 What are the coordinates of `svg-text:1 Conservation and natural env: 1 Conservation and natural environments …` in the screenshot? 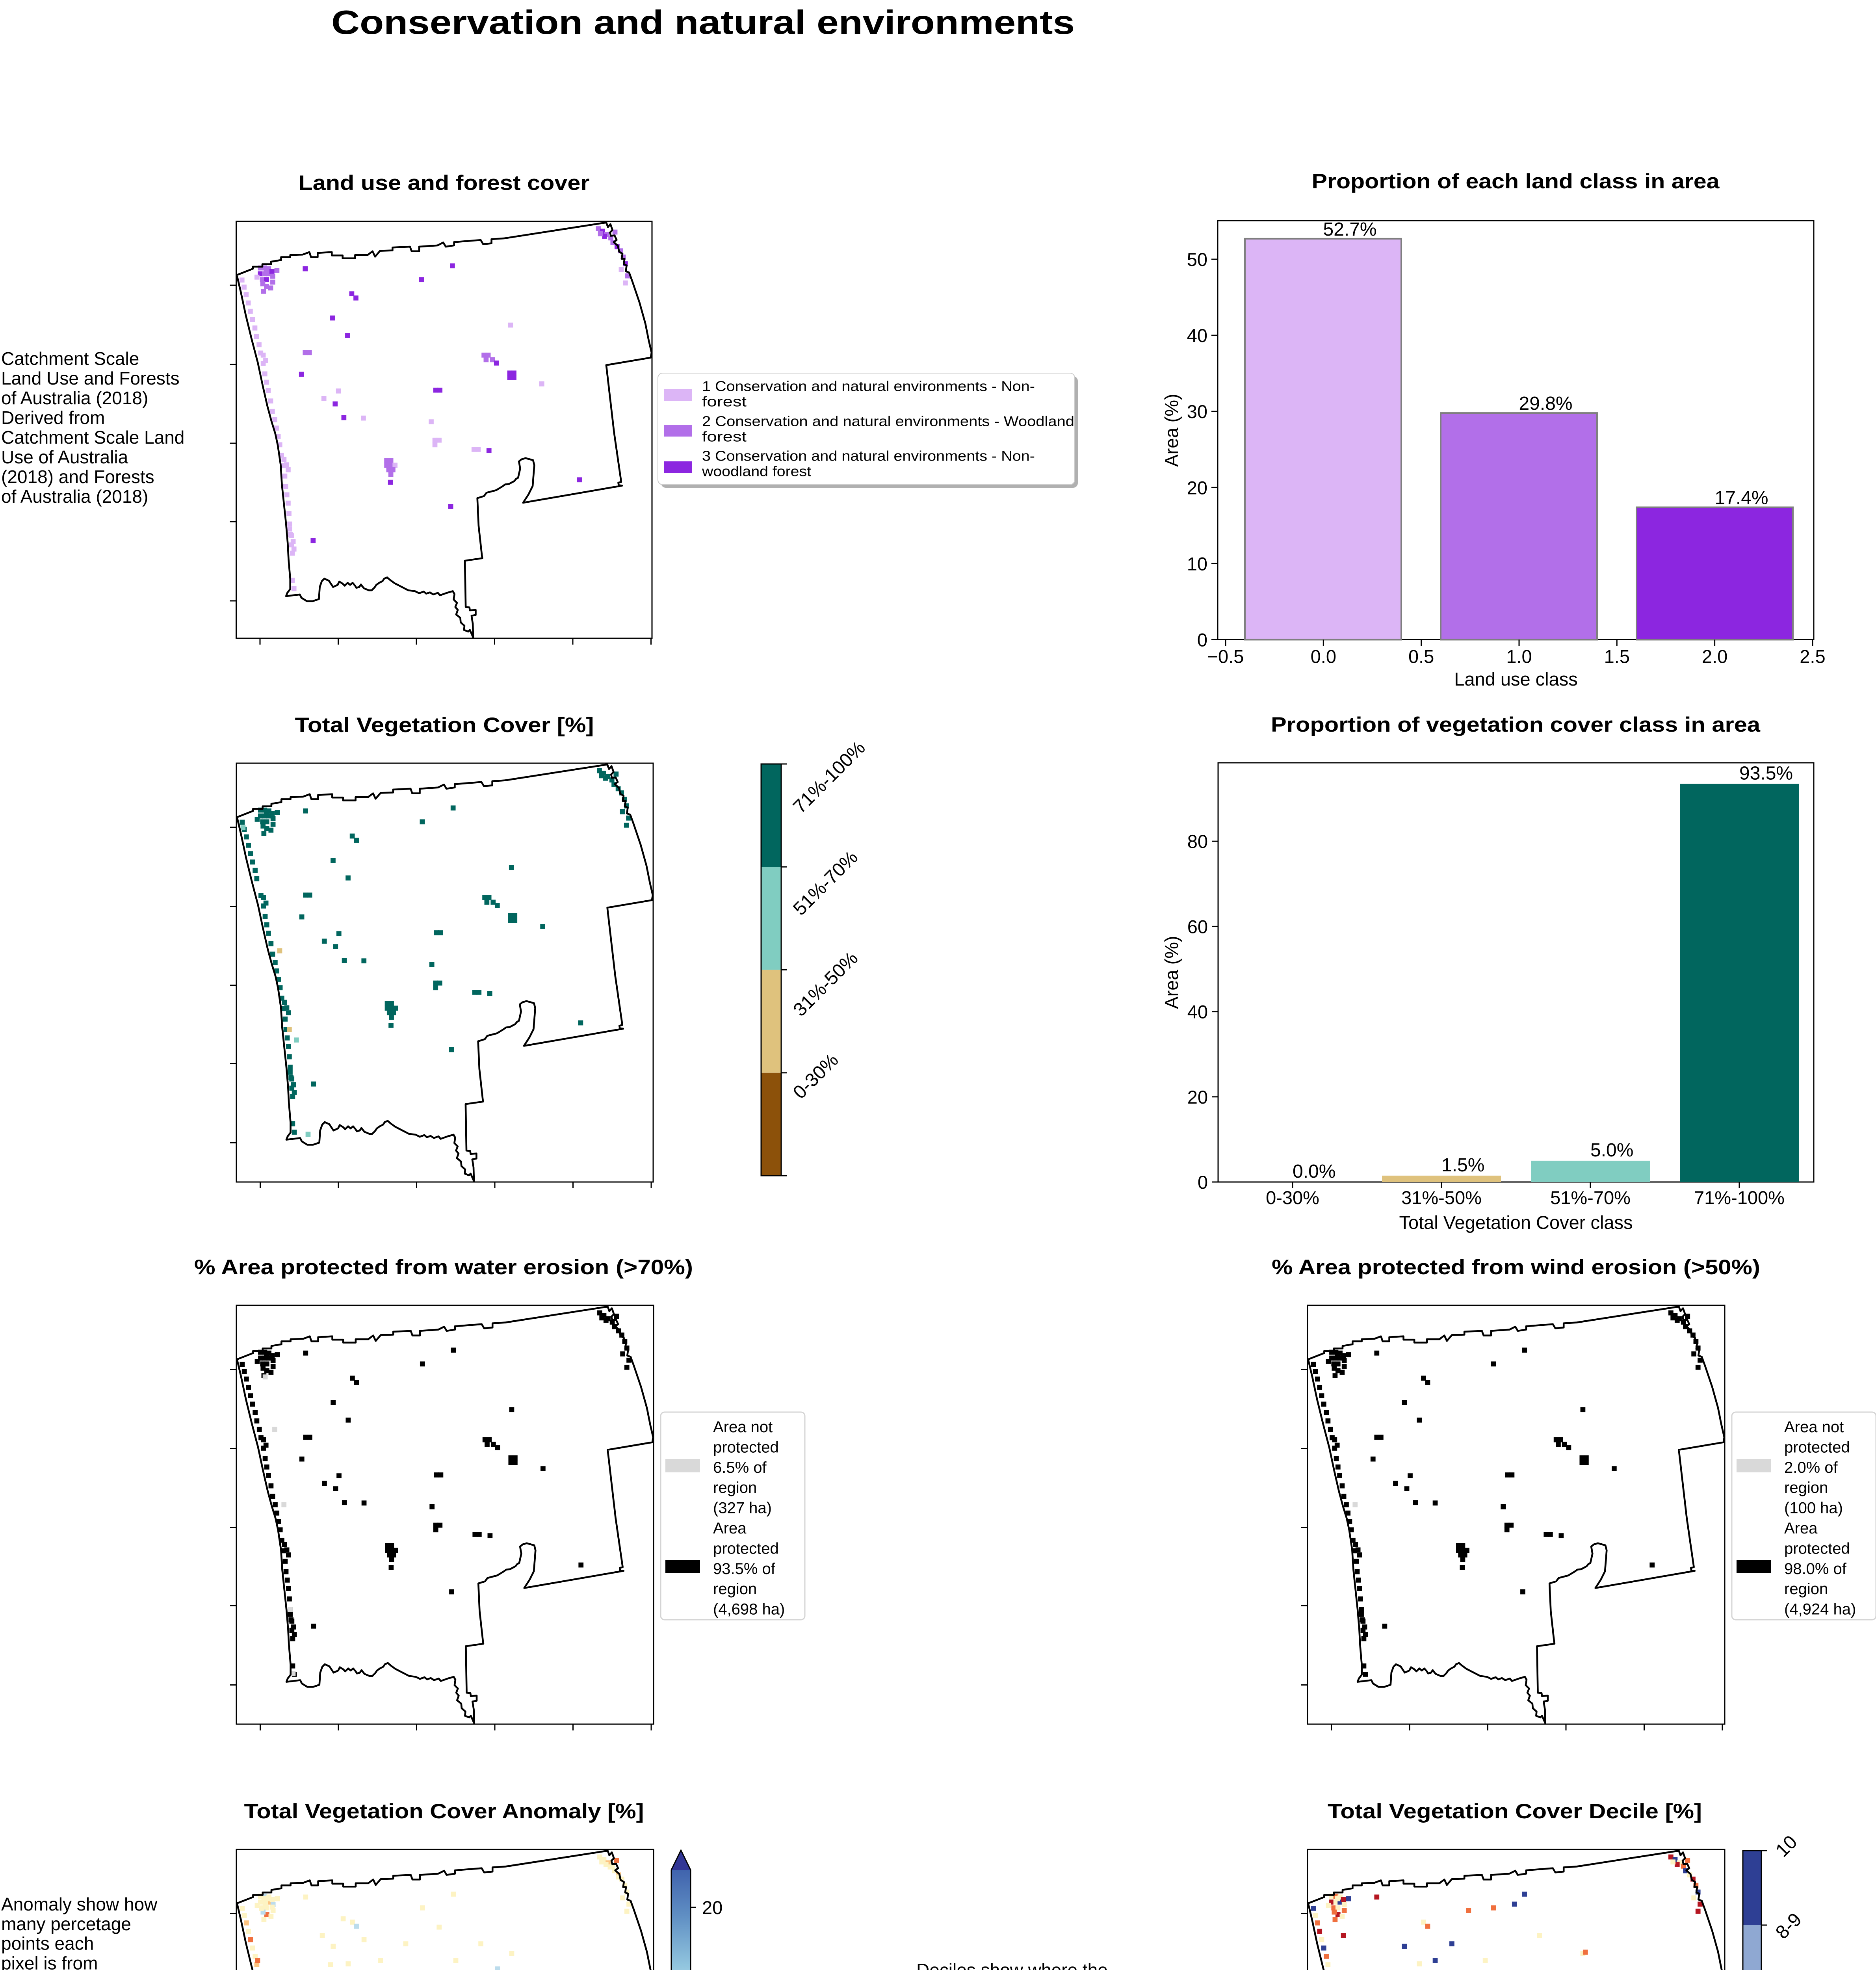 It's located at (868, 386).